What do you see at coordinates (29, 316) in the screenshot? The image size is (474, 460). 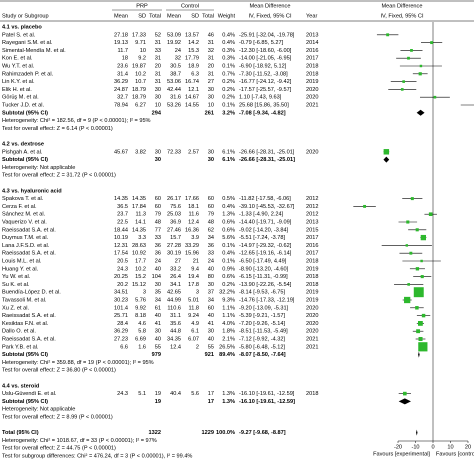 I see `study-name: Raeissadat S.A. et al.` at bounding box center [29, 316].